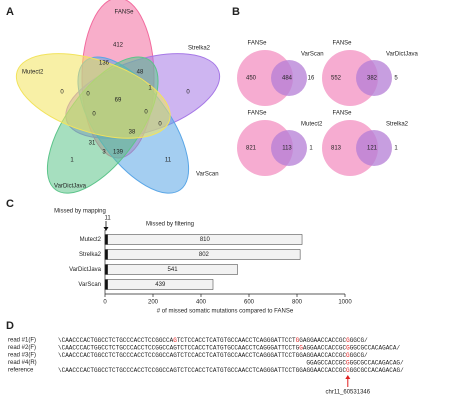 This screenshot has width=474, height=399. I want to click on y-tick-label: VarDictJava, so click(85, 270).